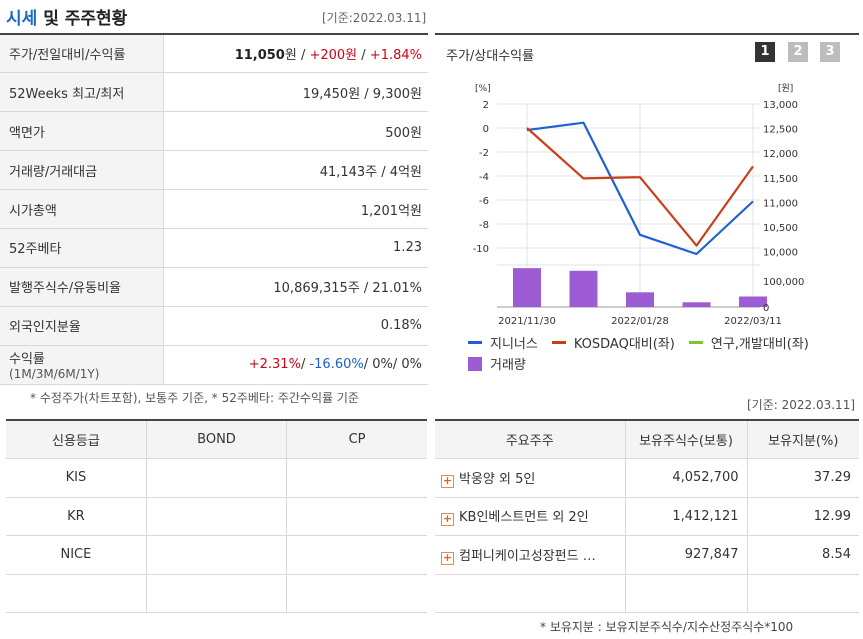  I want to click on row-label: 시가총액, so click(82, 209).